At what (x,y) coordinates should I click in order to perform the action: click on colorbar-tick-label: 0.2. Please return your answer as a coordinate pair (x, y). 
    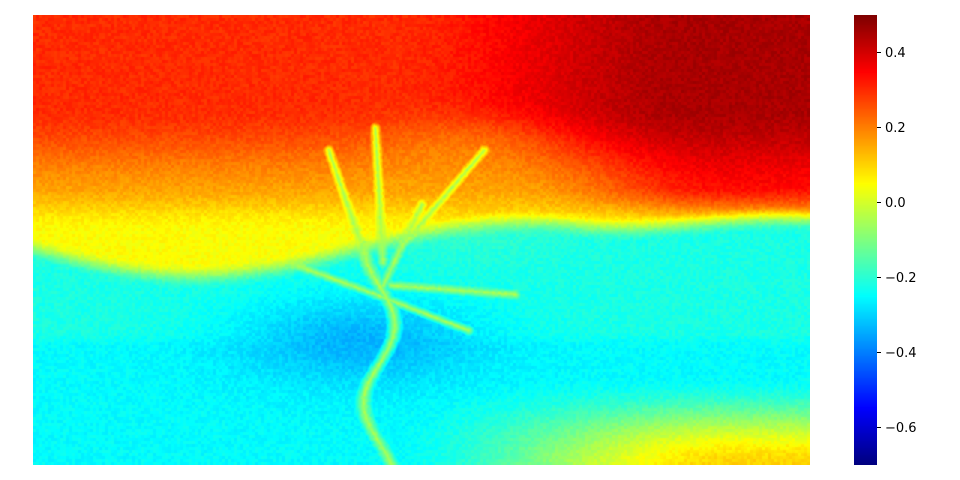
    Looking at the image, I should click on (895, 128).